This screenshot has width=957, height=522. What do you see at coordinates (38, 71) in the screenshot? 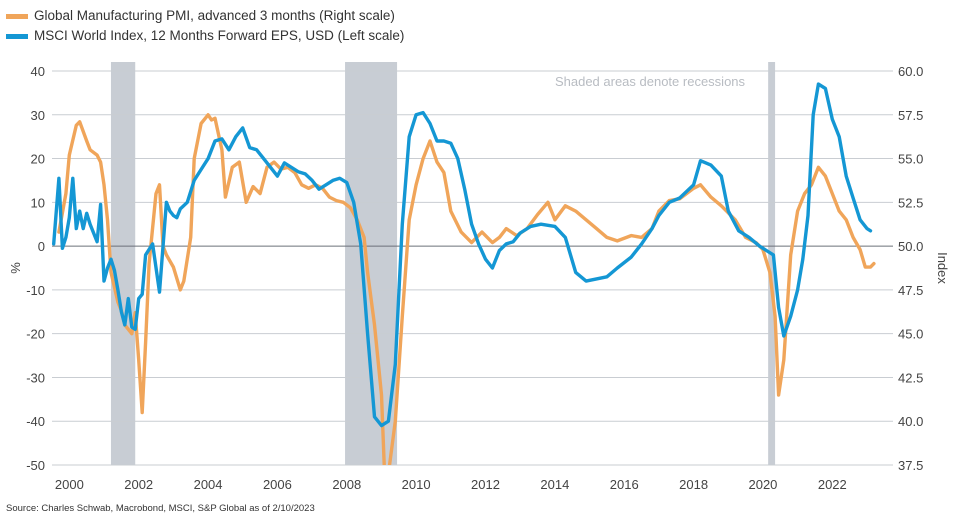
I see `left-tick-label: 40` at bounding box center [38, 71].